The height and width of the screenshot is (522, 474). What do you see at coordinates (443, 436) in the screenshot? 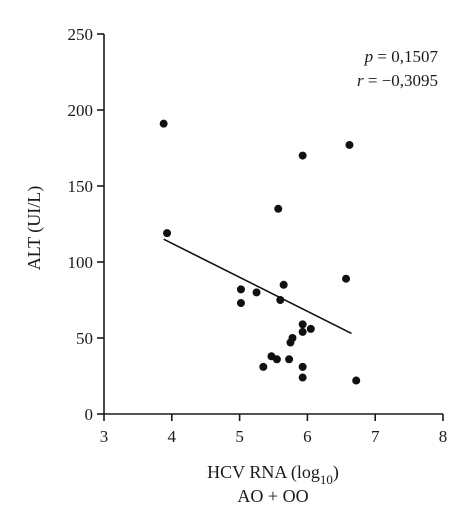
I see `x-tick-label: 8` at bounding box center [443, 436].